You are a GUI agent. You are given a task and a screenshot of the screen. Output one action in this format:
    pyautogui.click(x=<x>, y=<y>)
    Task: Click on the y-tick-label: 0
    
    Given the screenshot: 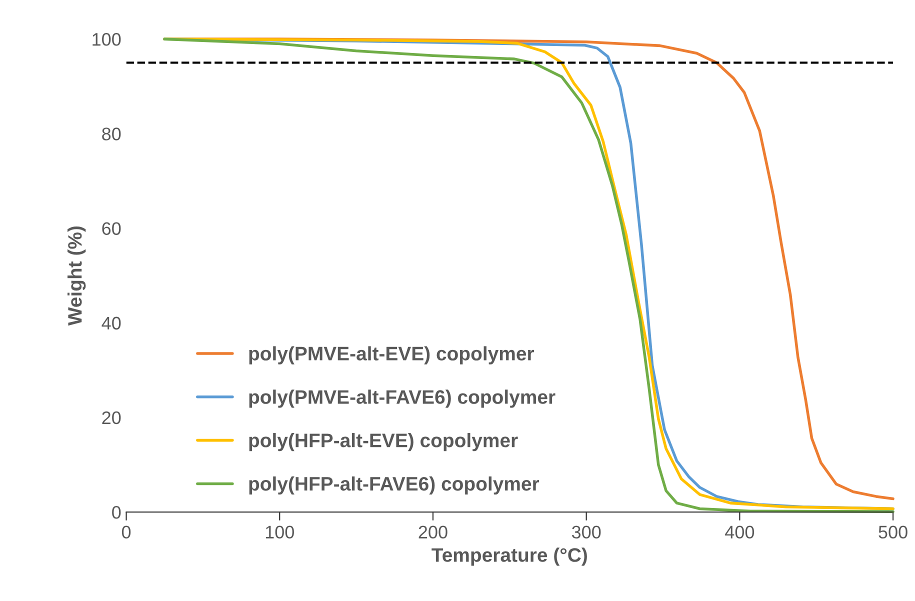 What is the action you would take?
    pyautogui.click(x=116, y=512)
    